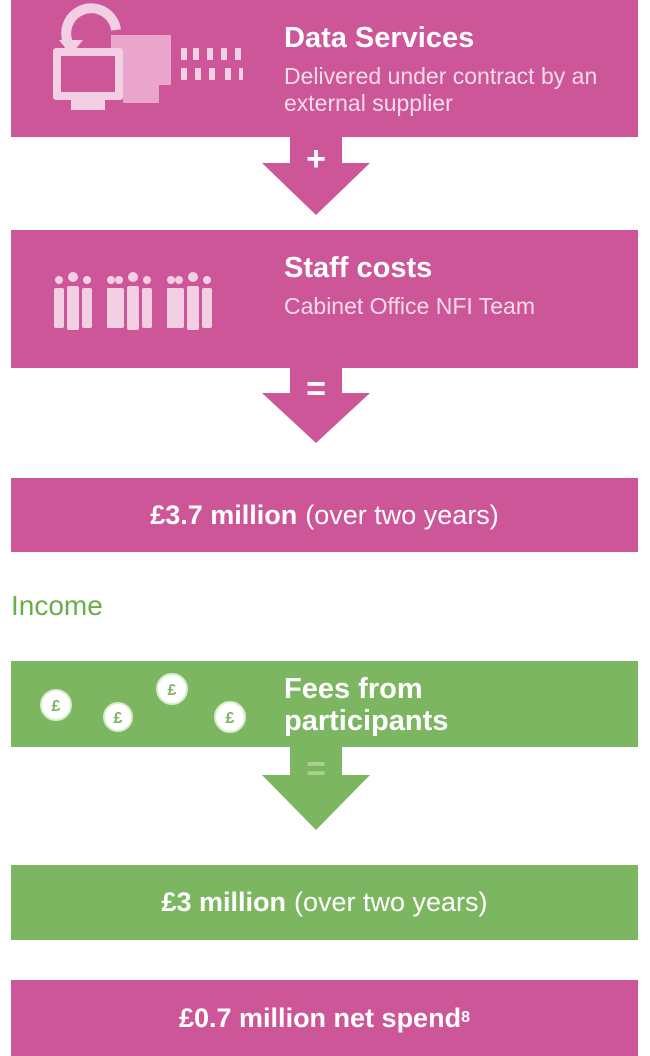 This screenshot has height=1056, width=650. Describe the element at coordinates (409, 306) in the screenshot. I see `block-subtitle: Cabinet Office NFI Team` at that location.